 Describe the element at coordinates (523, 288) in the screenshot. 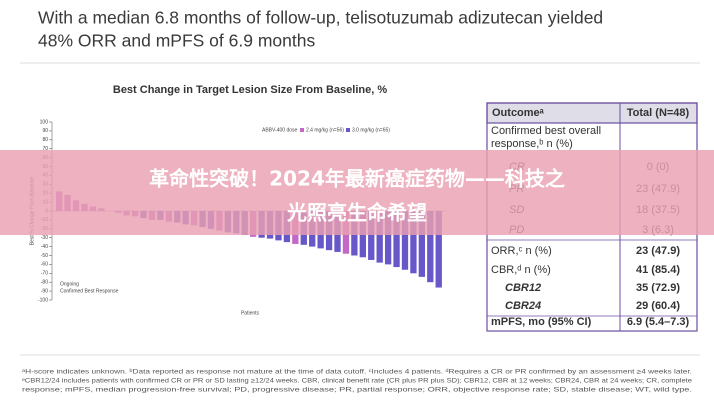

I see `table-row-label: CBR12` at that location.